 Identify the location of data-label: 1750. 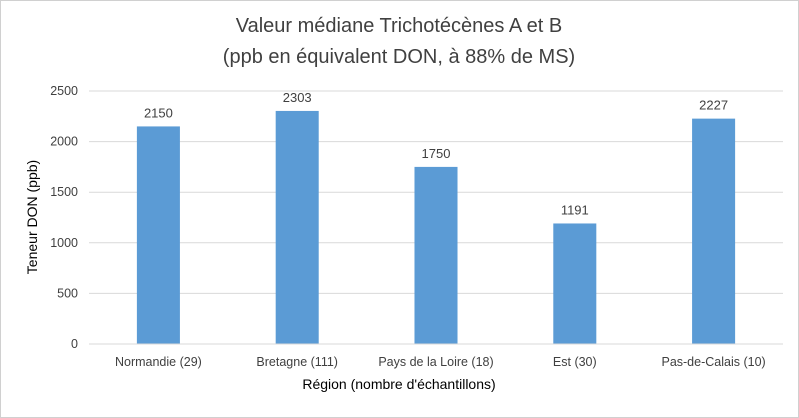
(436, 153).